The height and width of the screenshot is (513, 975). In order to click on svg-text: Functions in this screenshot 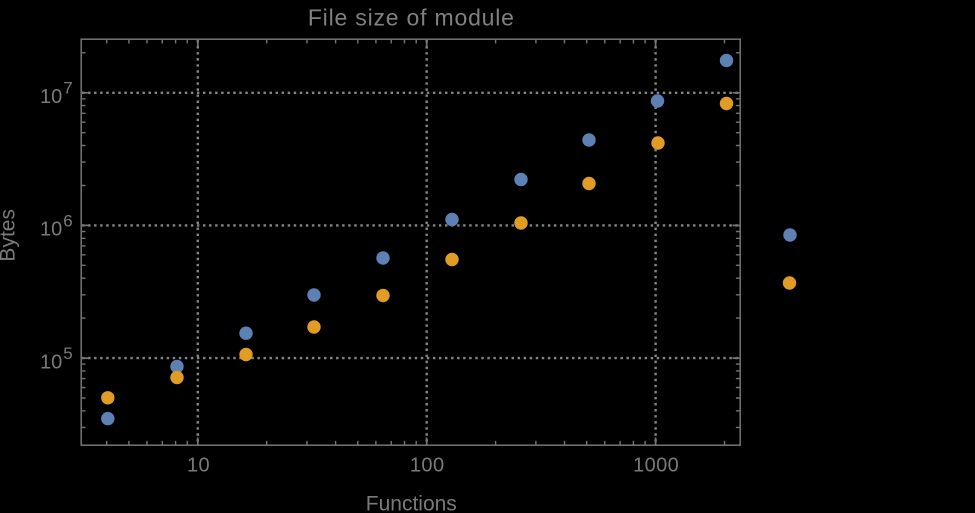, I will do `click(411, 502)`.